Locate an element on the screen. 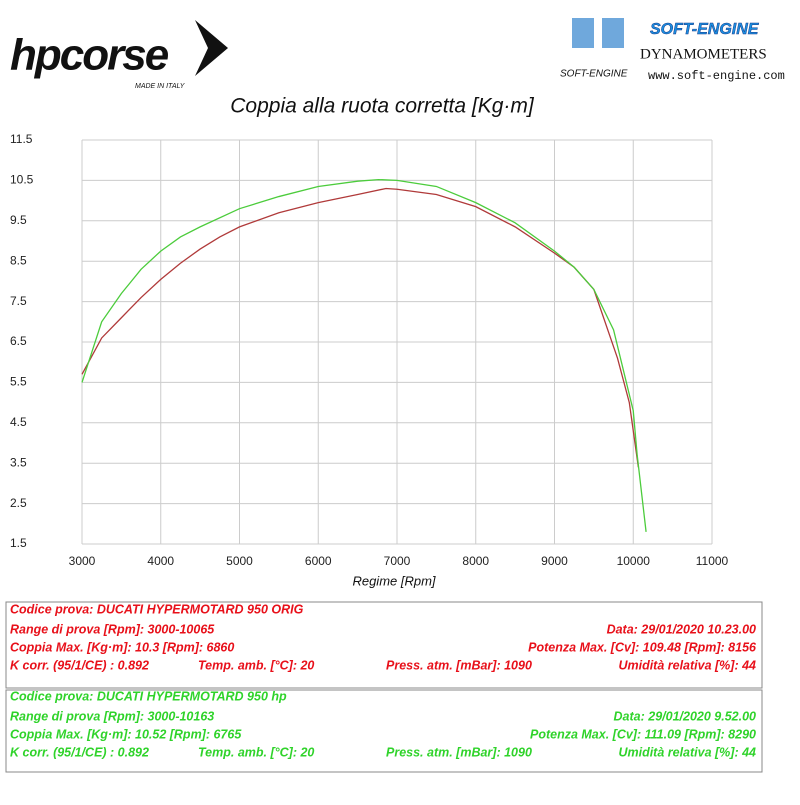  x-tick-label: 10000 is located at coordinates (634, 561).